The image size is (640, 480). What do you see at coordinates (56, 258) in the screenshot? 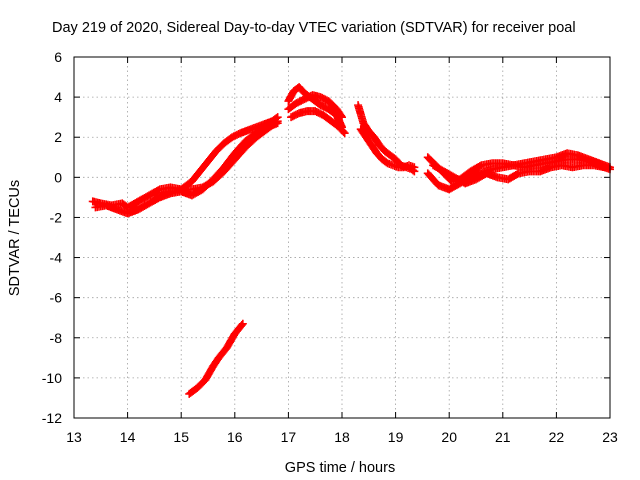
I see `y-tick-label: -4` at bounding box center [56, 258].